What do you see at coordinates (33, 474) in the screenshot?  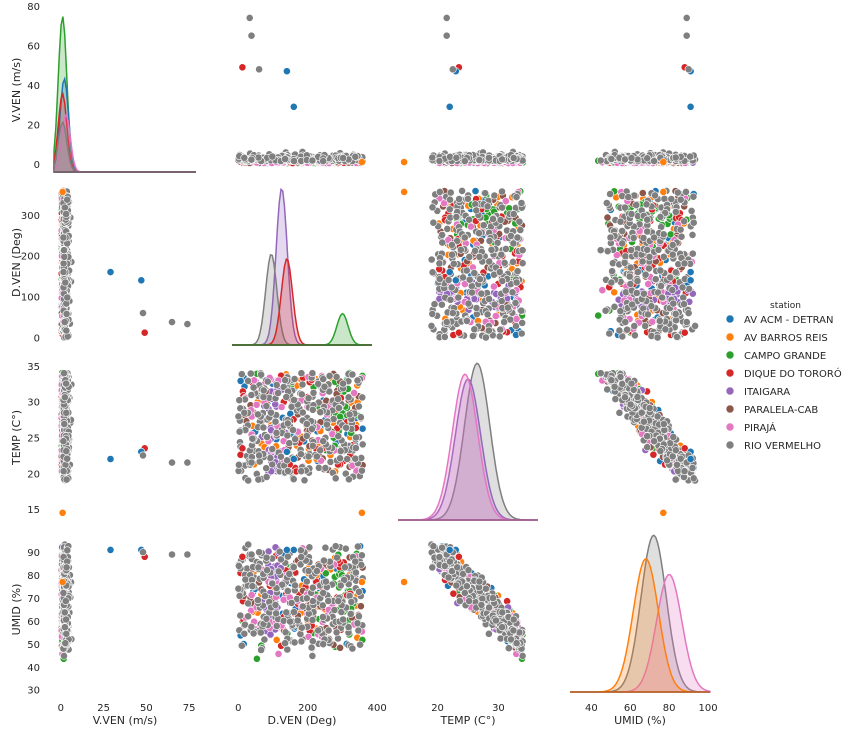 I see `y-tick-temp: 20` at bounding box center [33, 474].